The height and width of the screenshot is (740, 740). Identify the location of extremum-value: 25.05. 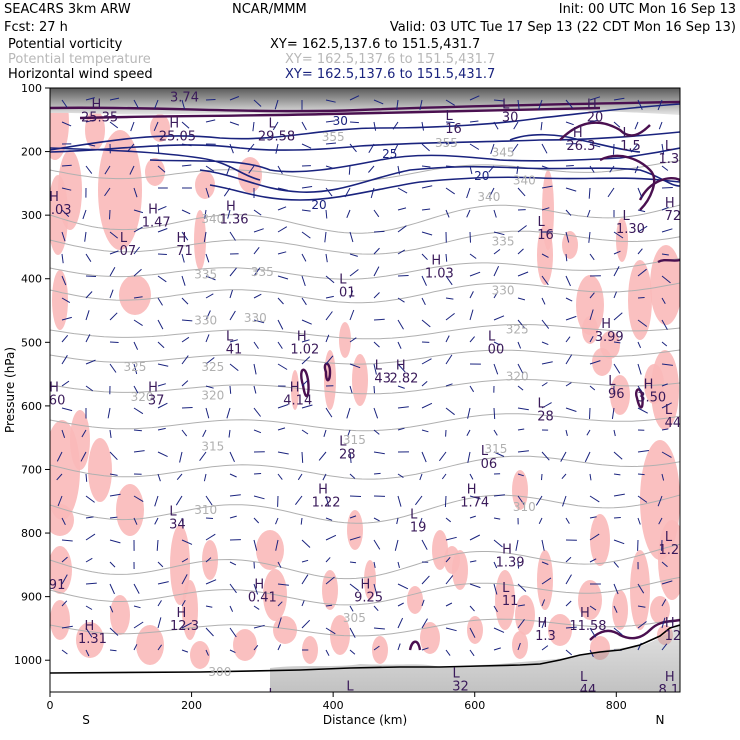
(177, 137).